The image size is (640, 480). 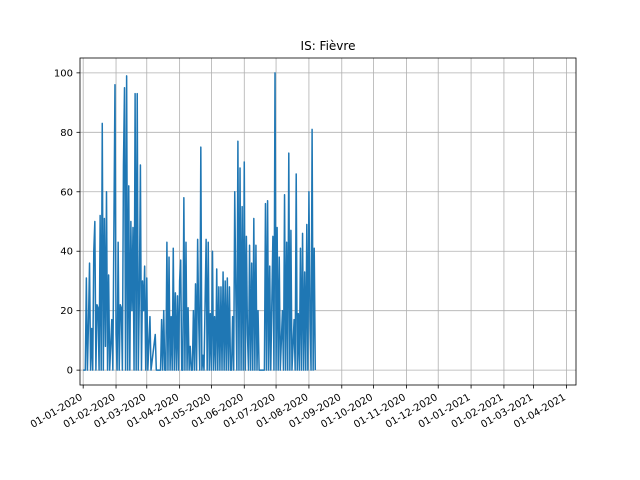 I want to click on y-tick-label: 100, so click(x=63, y=73).